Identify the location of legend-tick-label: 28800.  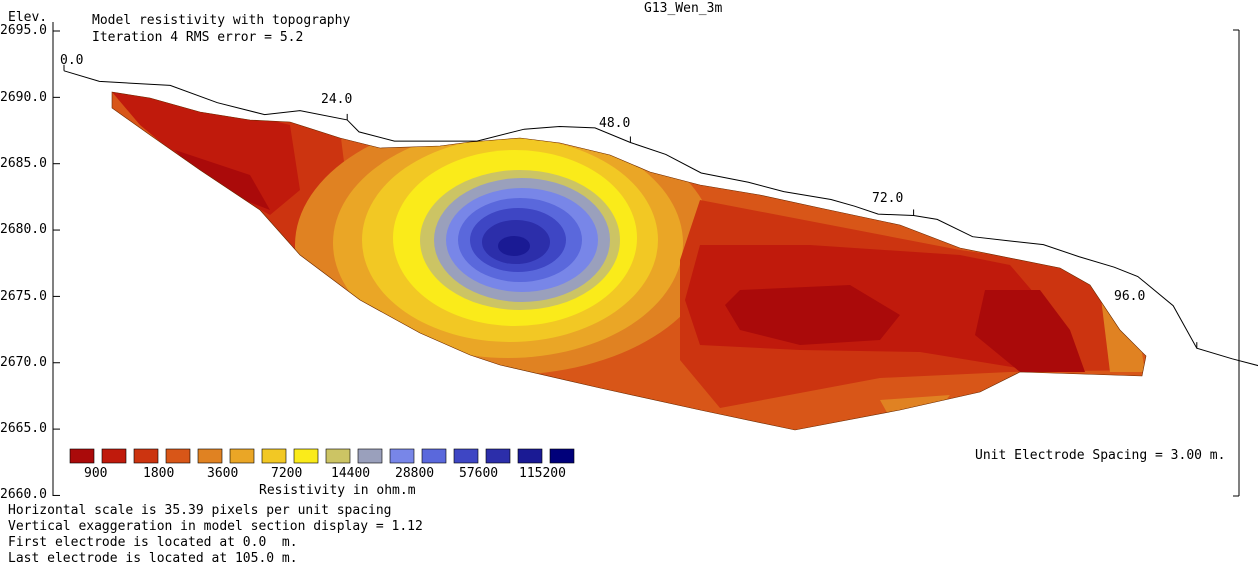
(415, 473).